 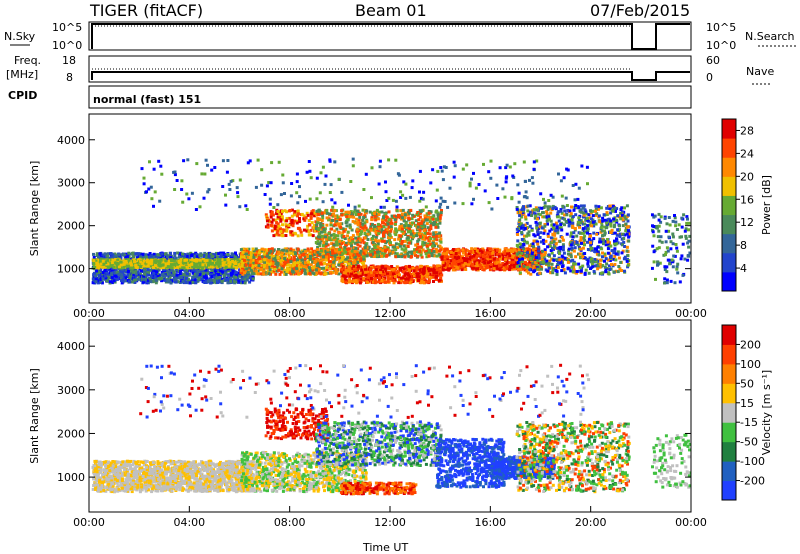 What do you see at coordinates (749, 442) in the screenshot?
I see `colorbar-tick-label-5: -50` at bounding box center [749, 442].